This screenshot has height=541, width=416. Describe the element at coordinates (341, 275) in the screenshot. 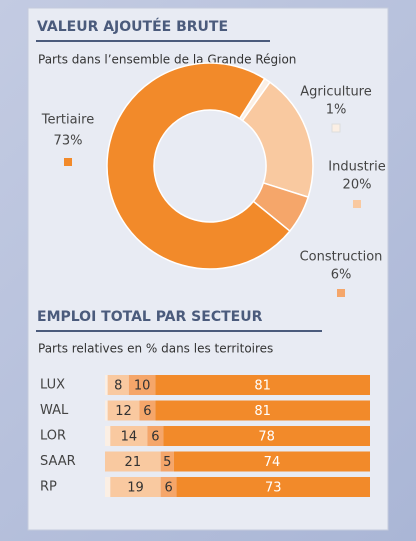

I see `slice-value: 6%` at that location.